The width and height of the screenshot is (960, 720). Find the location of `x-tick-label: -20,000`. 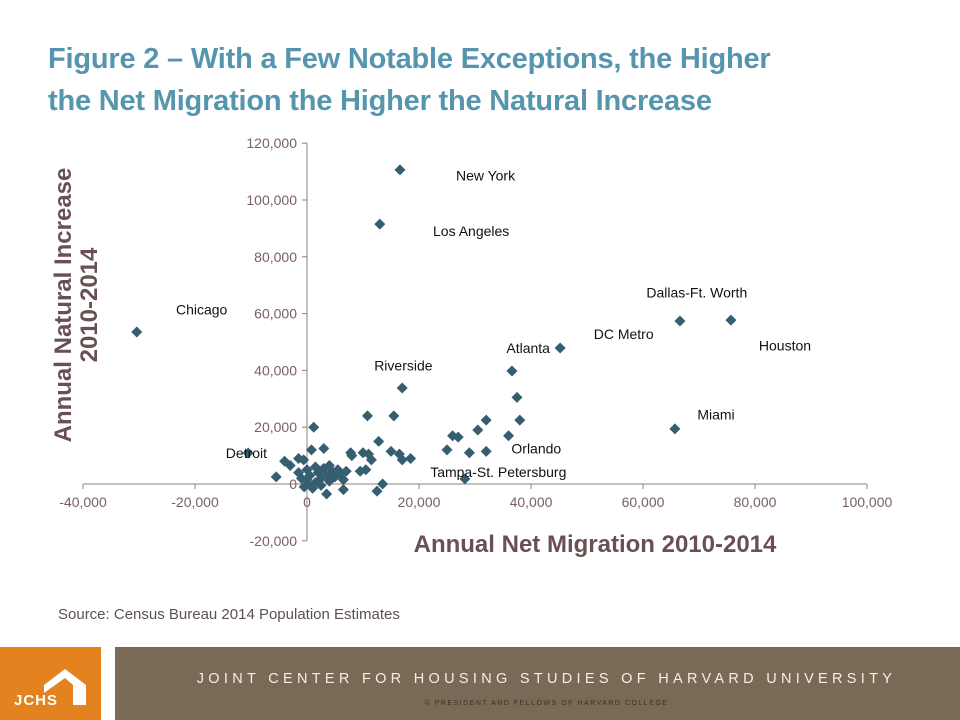

x-tick-label: -20,000 is located at coordinates (195, 502).